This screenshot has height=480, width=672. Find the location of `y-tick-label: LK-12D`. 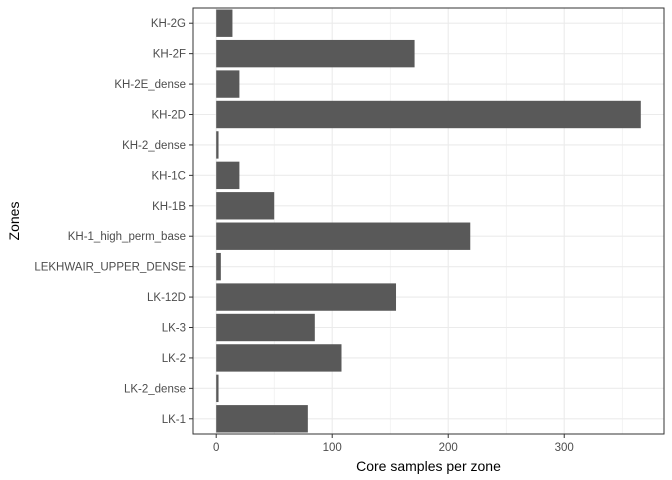

y-tick-label: LK-12D is located at coordinates (166, 298).